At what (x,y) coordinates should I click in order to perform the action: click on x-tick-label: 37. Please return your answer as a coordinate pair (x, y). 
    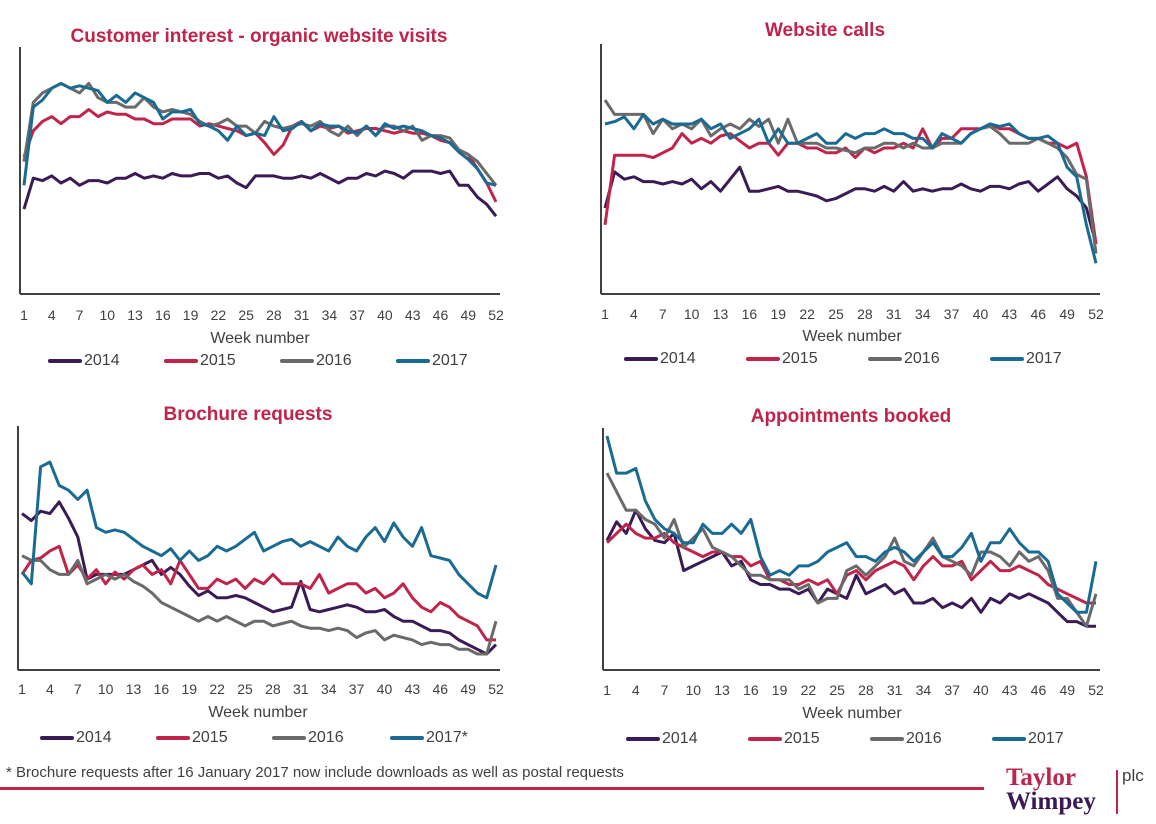
    Looking at the image, I should click on (952, 314).